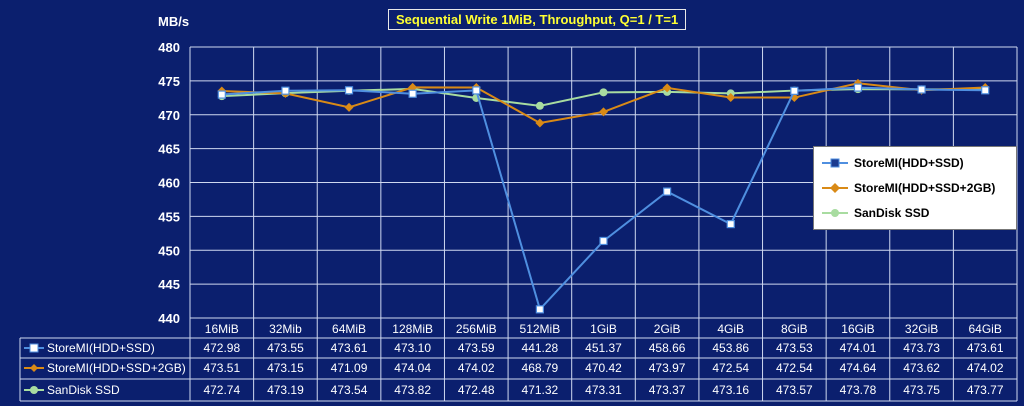 The image size is (1024, 406). What do you see at coordinates (540, 390) in the screenshot?
I see `table-value: 471.32` at bounding box center [540, 390].